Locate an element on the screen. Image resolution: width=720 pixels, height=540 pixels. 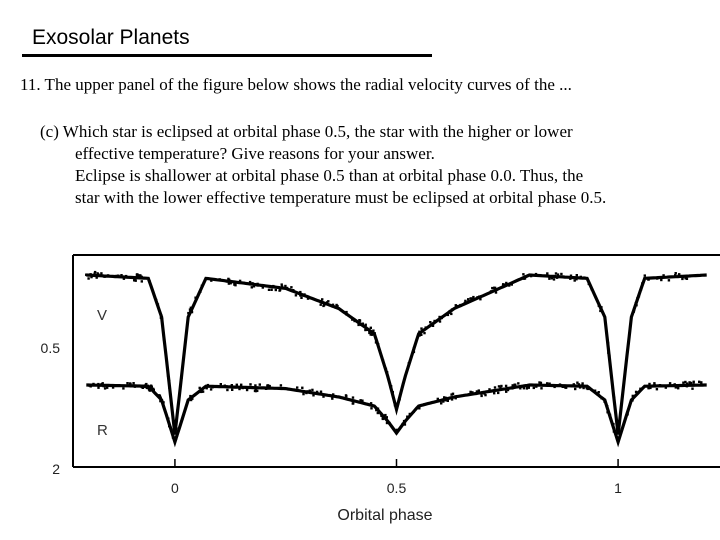
title-underline is located at coordinates (227, 55).